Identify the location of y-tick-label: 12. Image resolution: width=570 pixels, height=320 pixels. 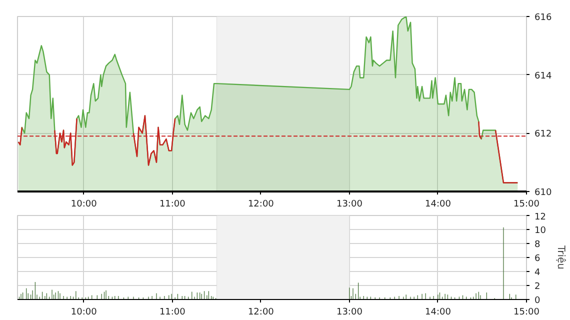
(540, 217).